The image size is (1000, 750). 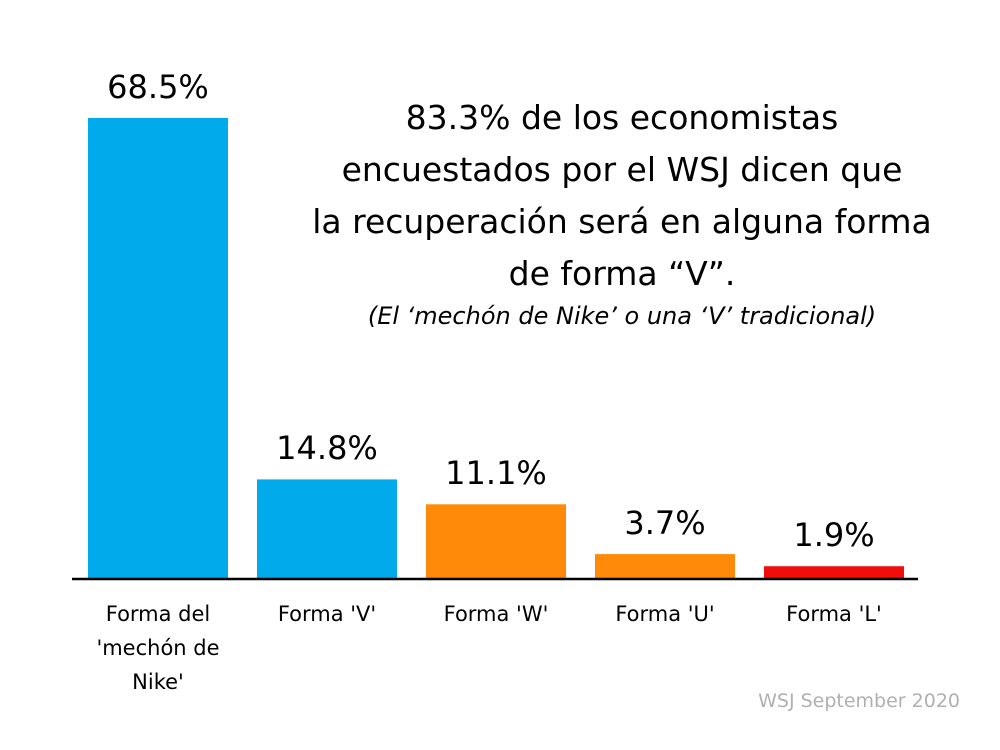 What do you see at coordinates (859, 701) in the screenshot?
I see `source: WSJ September 2020` at bounding box center [859, 701].